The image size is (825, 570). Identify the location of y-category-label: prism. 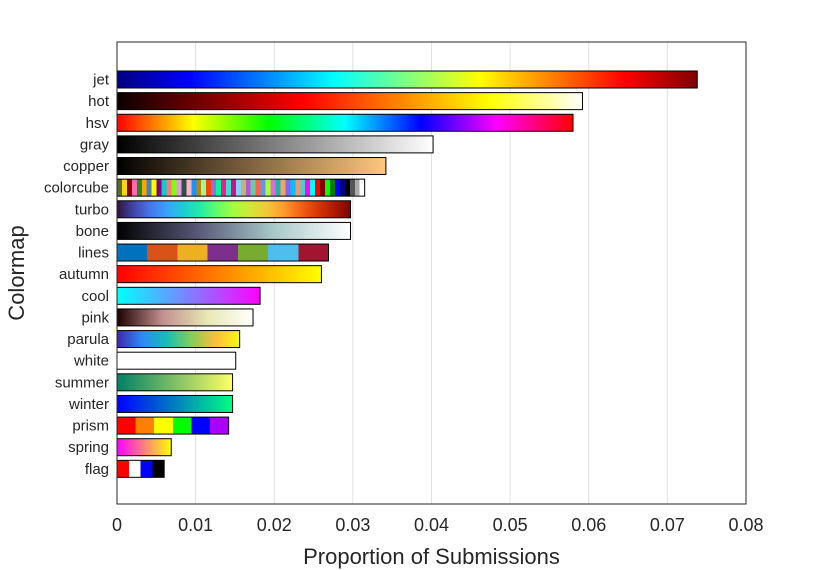
(90, 426).